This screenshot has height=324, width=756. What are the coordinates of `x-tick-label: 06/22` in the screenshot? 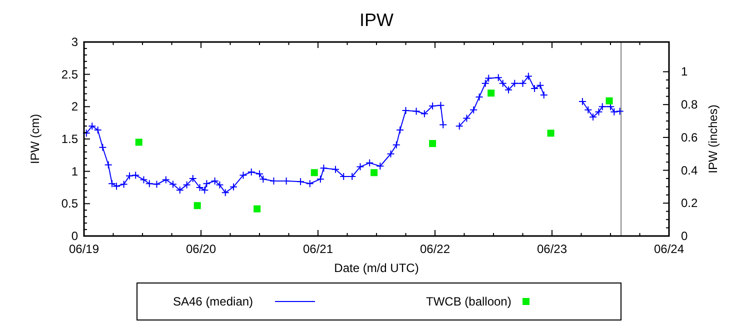 It's located at (435, 249).